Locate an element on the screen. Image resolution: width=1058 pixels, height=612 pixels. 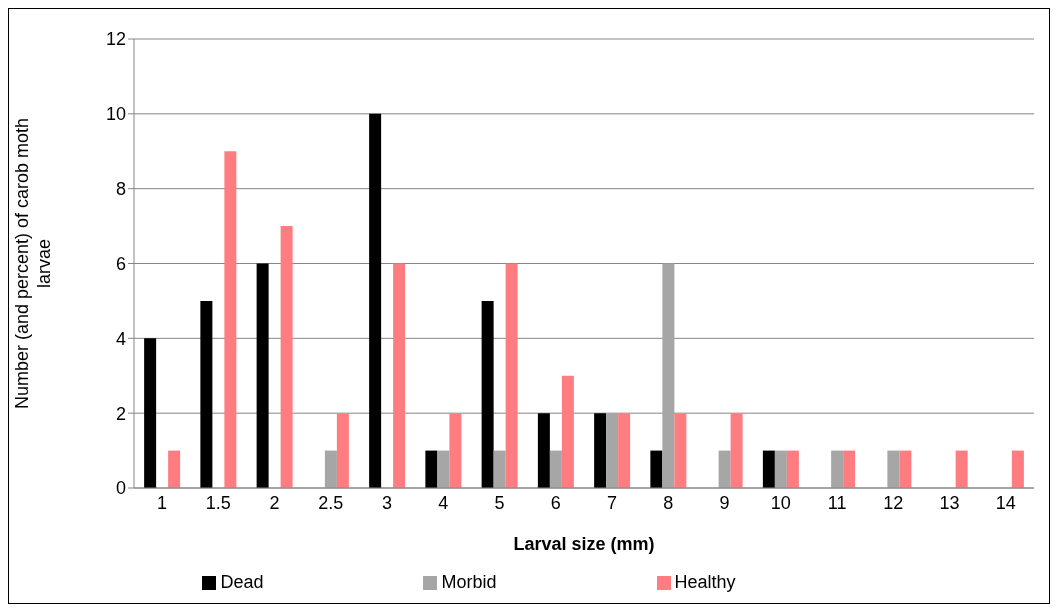
legend-label: Healthy is located at coordinates (705, 582).